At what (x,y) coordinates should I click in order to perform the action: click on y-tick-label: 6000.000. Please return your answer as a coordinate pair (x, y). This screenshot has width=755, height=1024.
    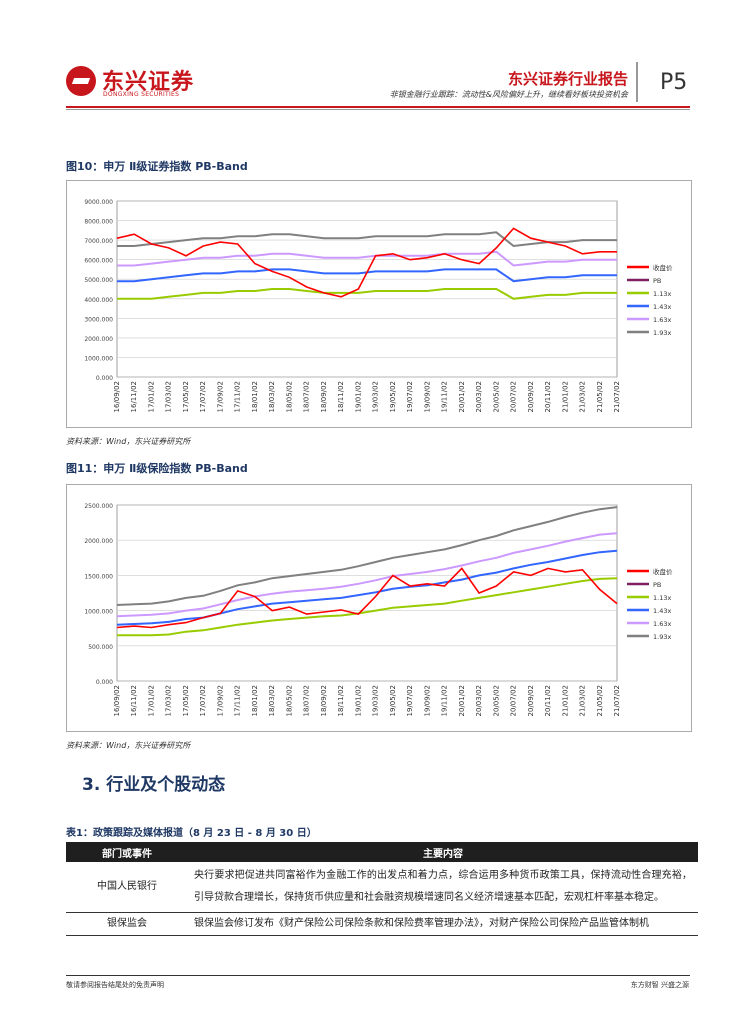
    Looking at the image, I should click on (98, 261).